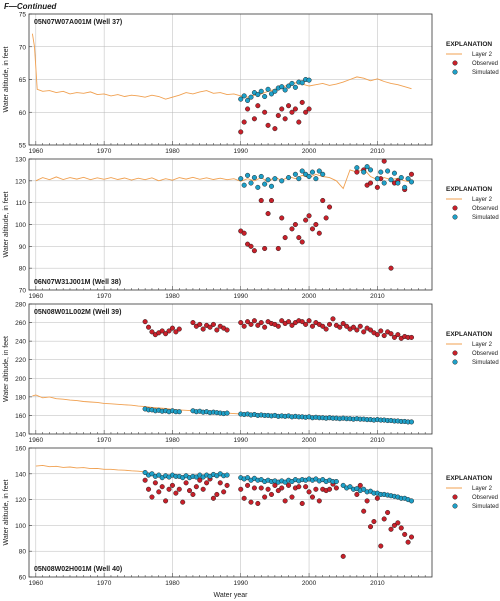 The image size is (500, 601). Describe the element at coordinates (23, 146) in the screenshot. I see `y-tick-label: 55` at that location.